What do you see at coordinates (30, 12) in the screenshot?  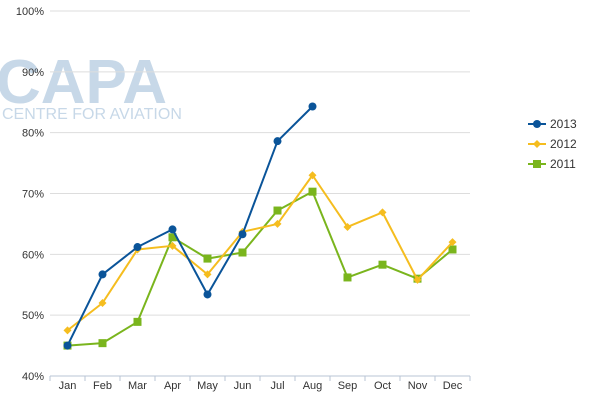 I see `y-tick-label: 100%` at bounding box center [30, 12].